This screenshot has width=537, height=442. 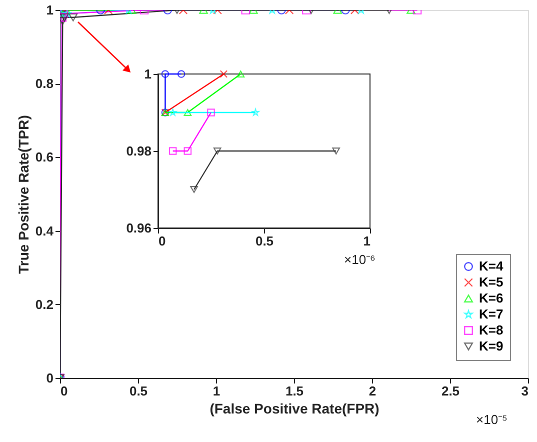 I want to click on x-axis-title: (False Positive Rate(FPR), so click(x=295, y=408).